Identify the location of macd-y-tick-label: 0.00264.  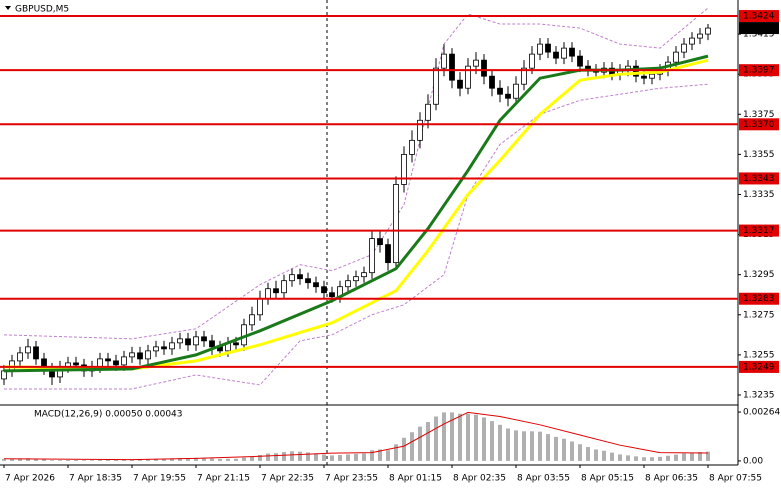
(761, 413).